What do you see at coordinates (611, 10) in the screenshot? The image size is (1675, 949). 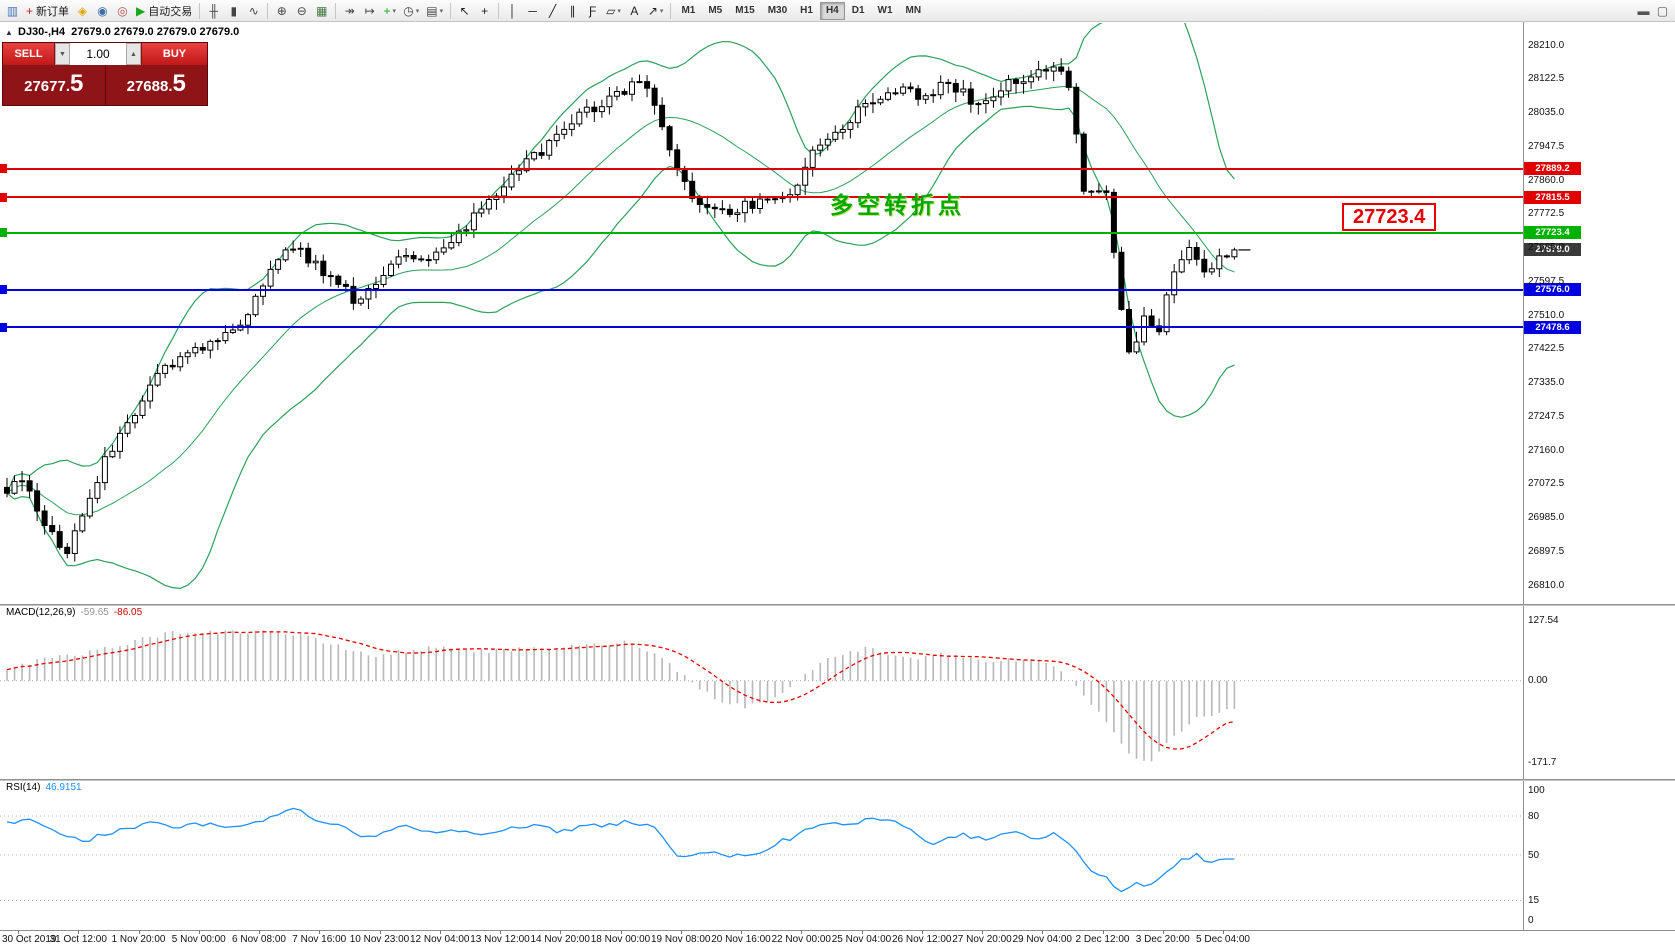 I see `shapes-icon: ▱` at bounding box center [611, 10].